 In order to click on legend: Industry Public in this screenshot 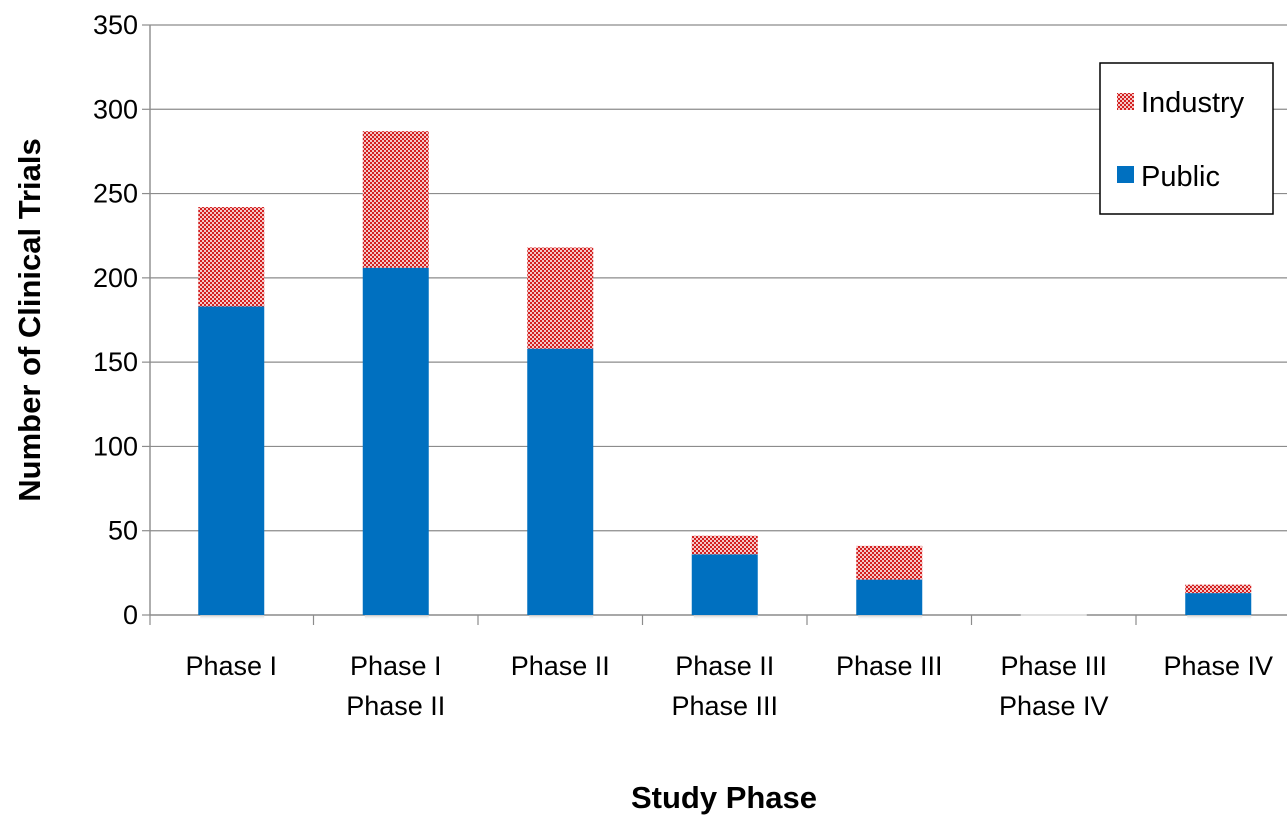, I will do `click(1186, 138)`.